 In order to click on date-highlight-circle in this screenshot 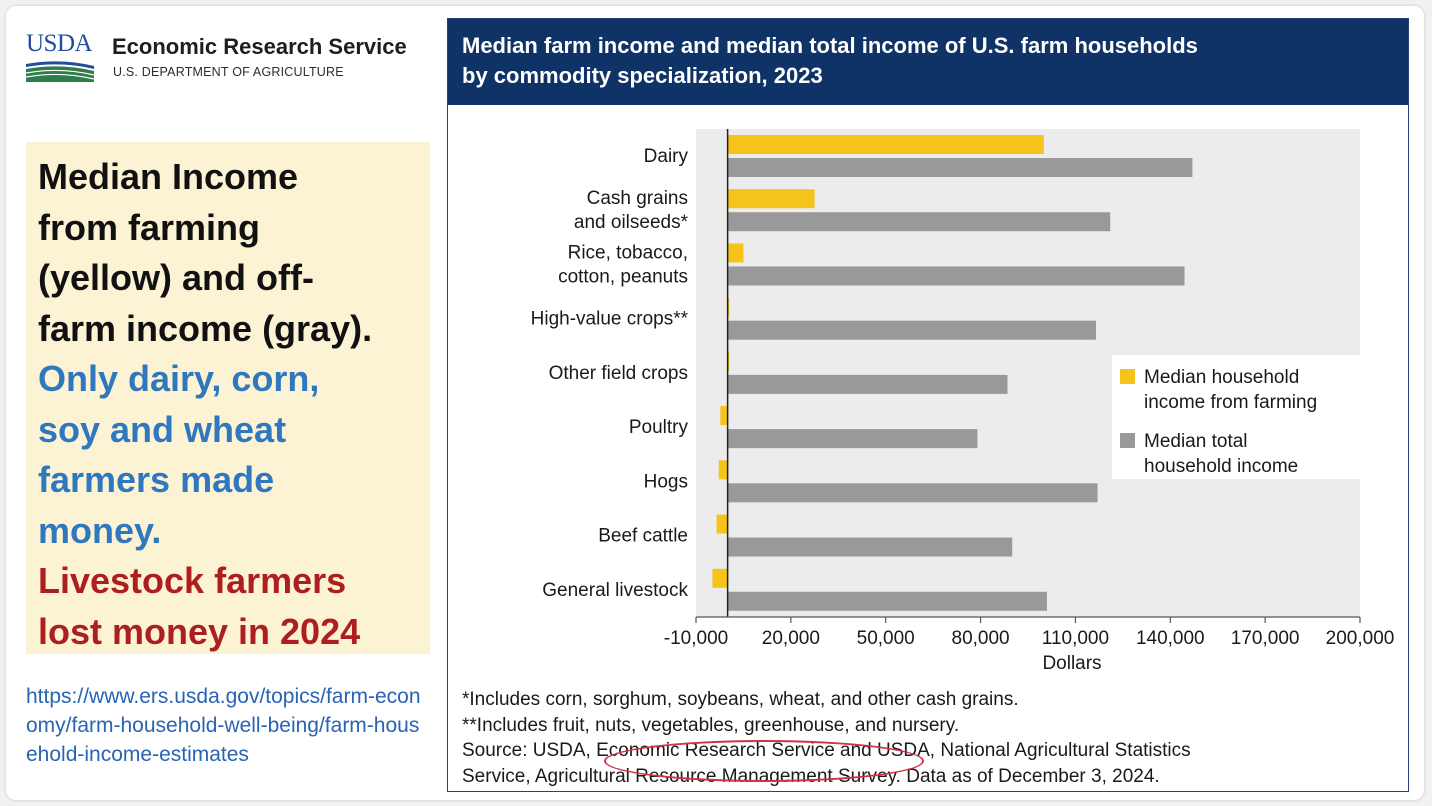, I will do `click(764, 761)`.